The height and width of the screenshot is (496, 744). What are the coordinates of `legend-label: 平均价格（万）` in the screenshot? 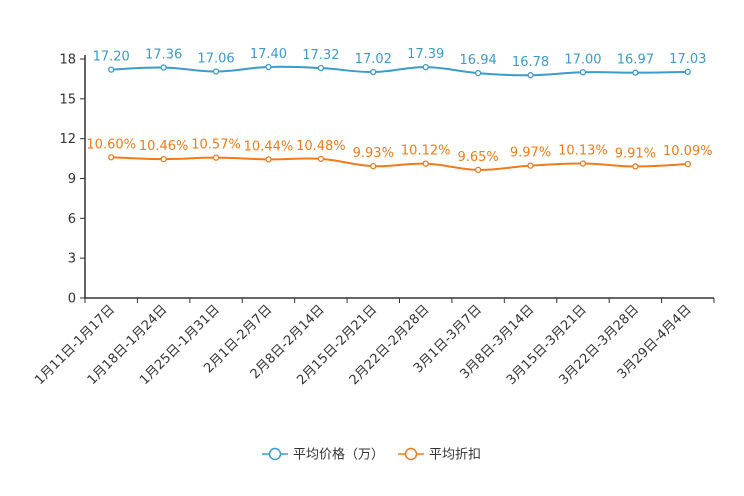 It's located at (338, 455).